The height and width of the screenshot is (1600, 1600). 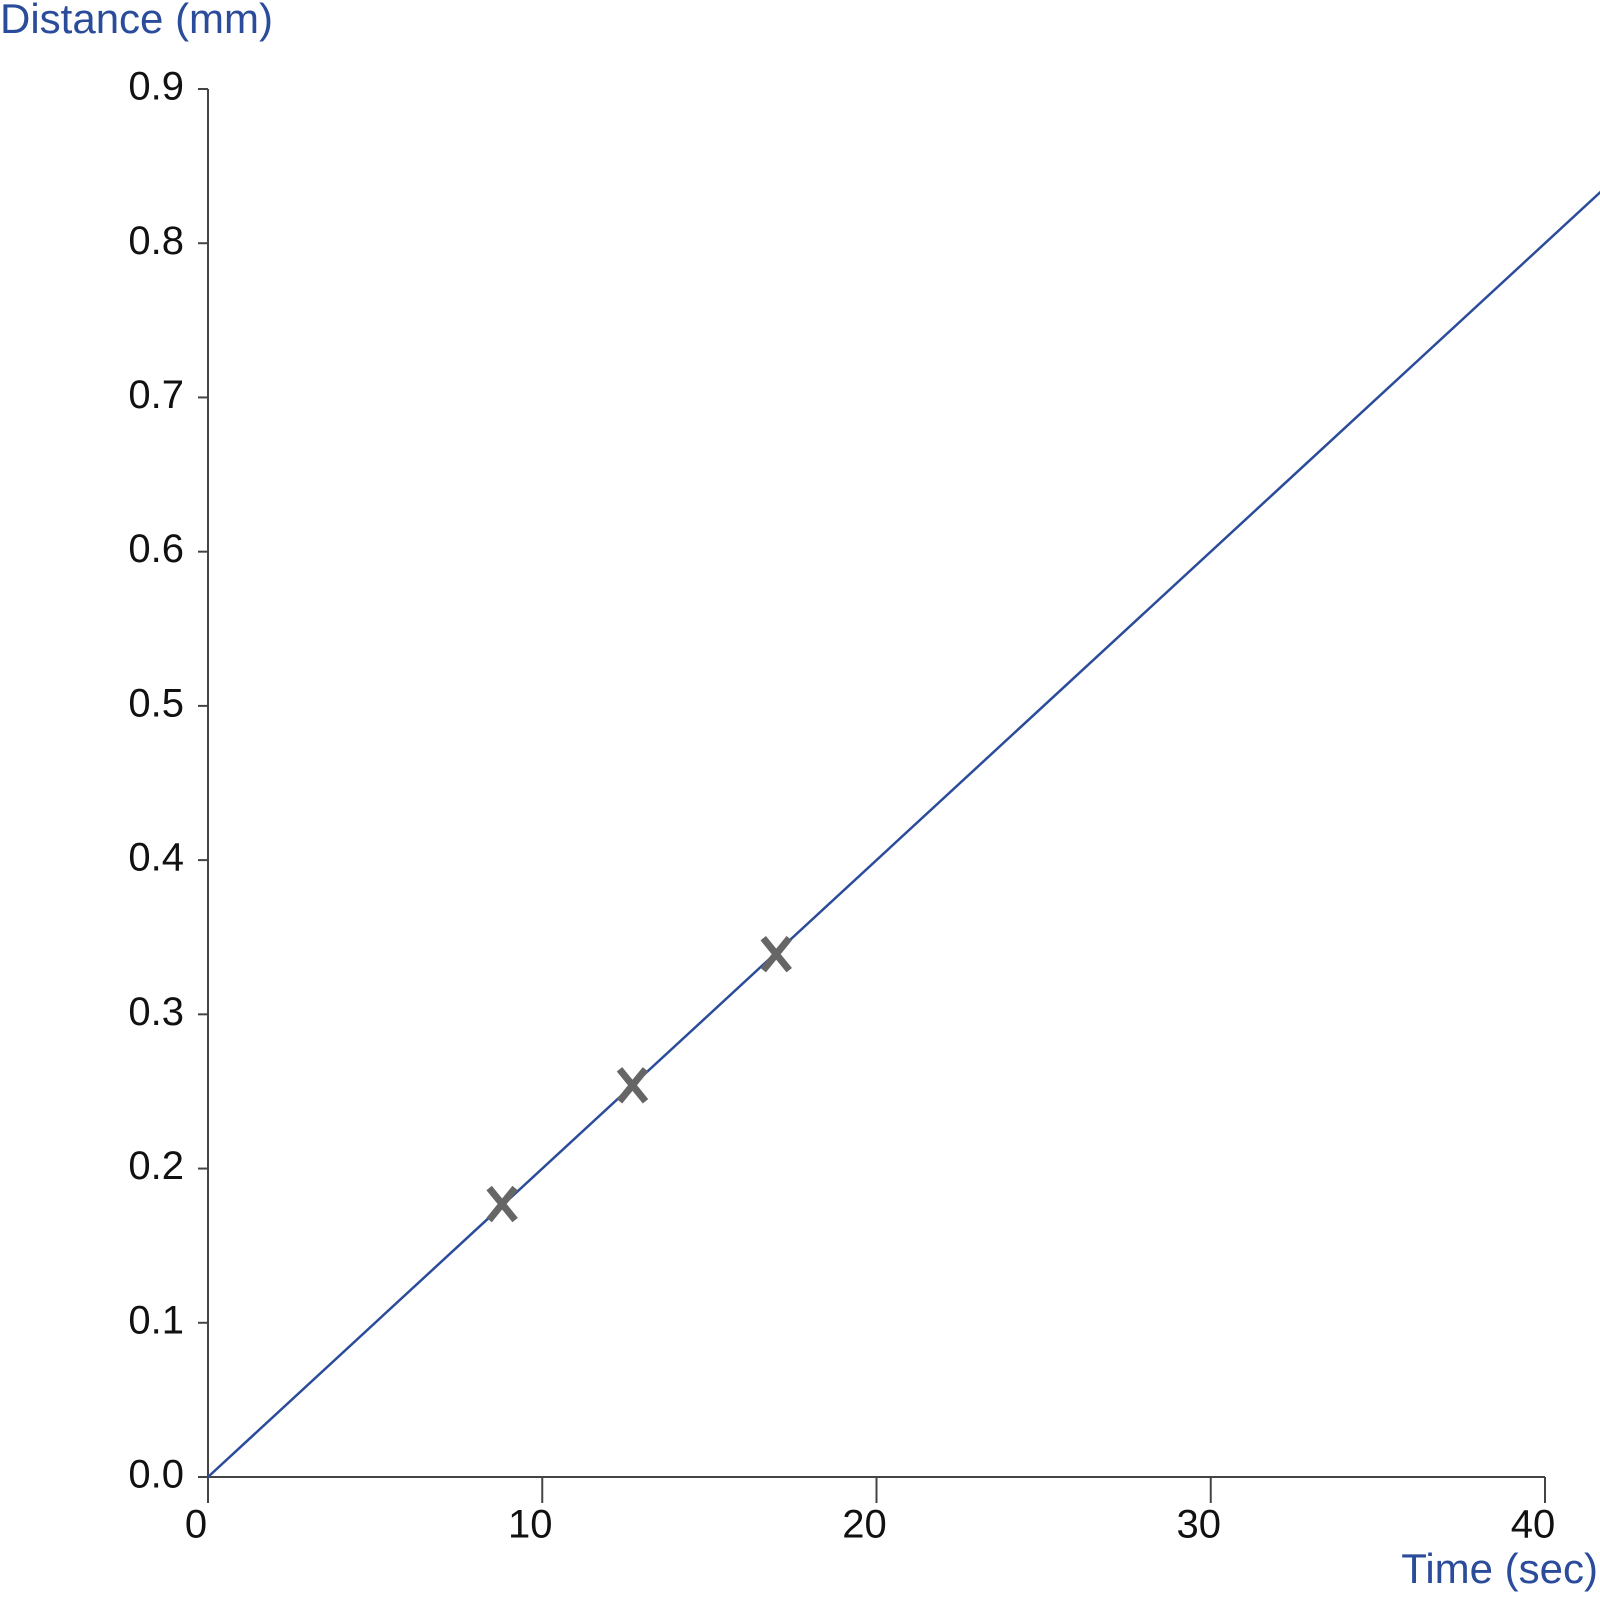 What do you see at coordinates (156, 703) in the screenshot?
I see `y-tick-label: 0.5` at bounding box center [156, 703].